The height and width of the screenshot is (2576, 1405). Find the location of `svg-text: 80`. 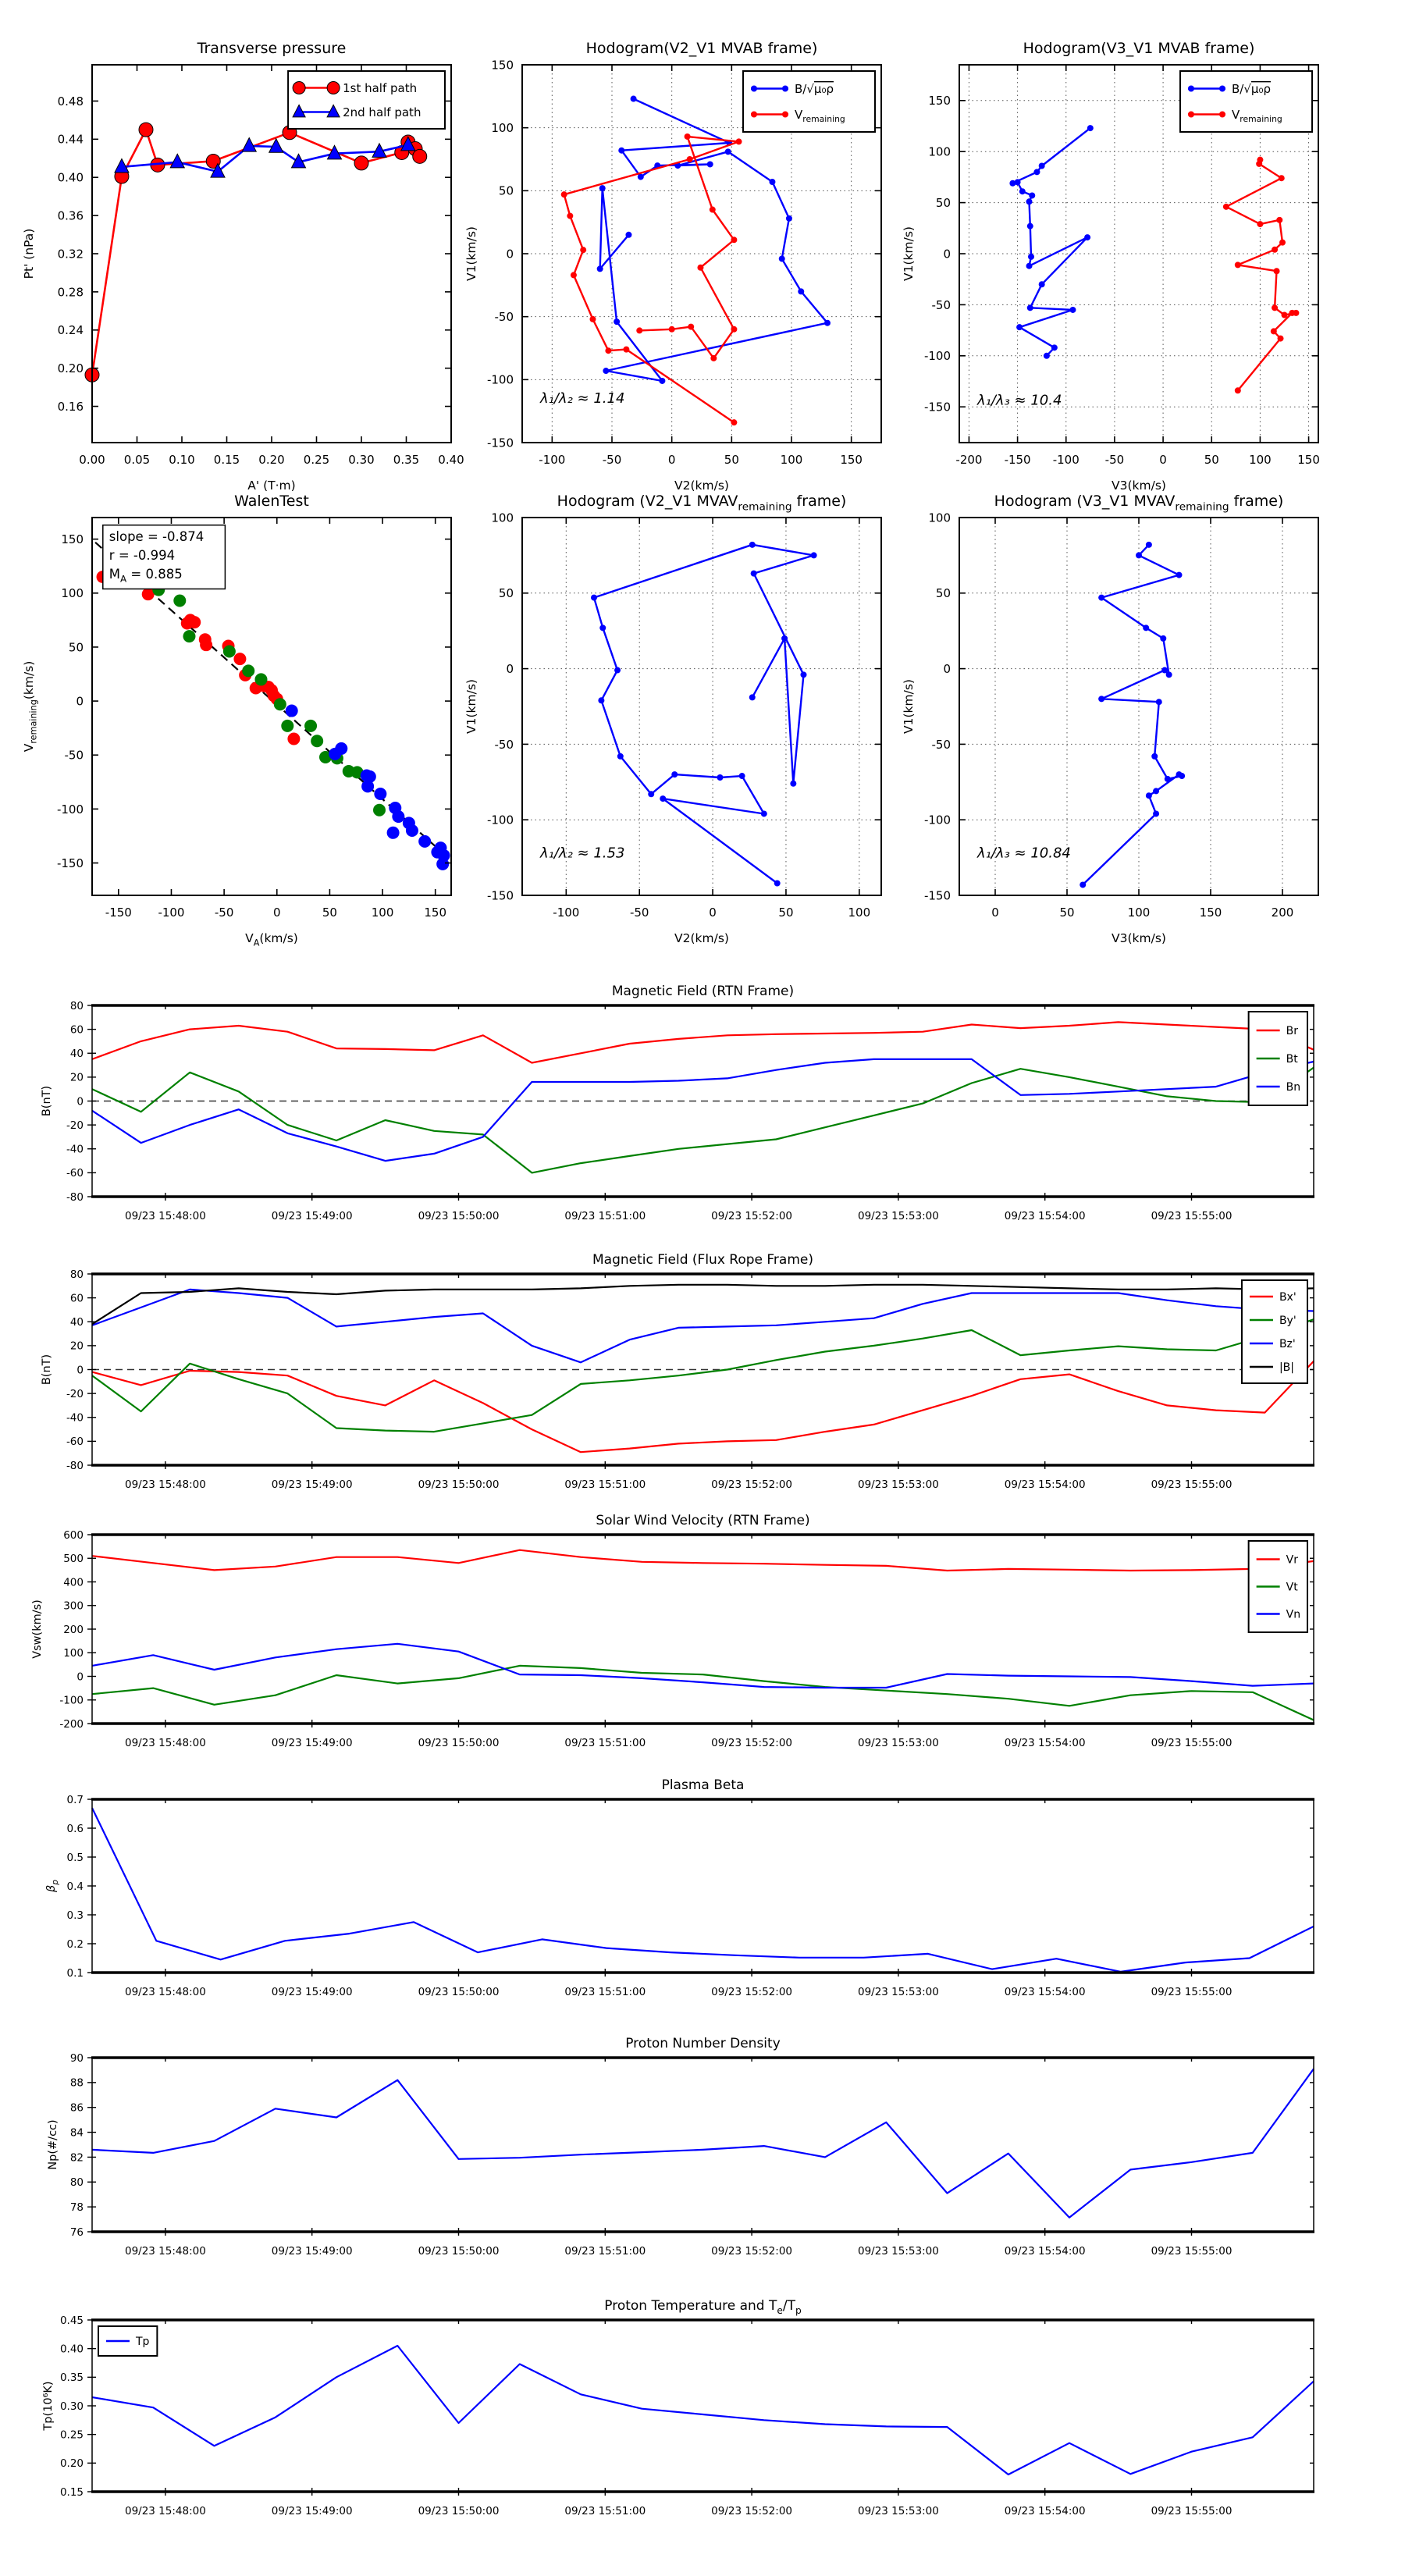

svg-text: 80 is located at coordinates (77, 1006).